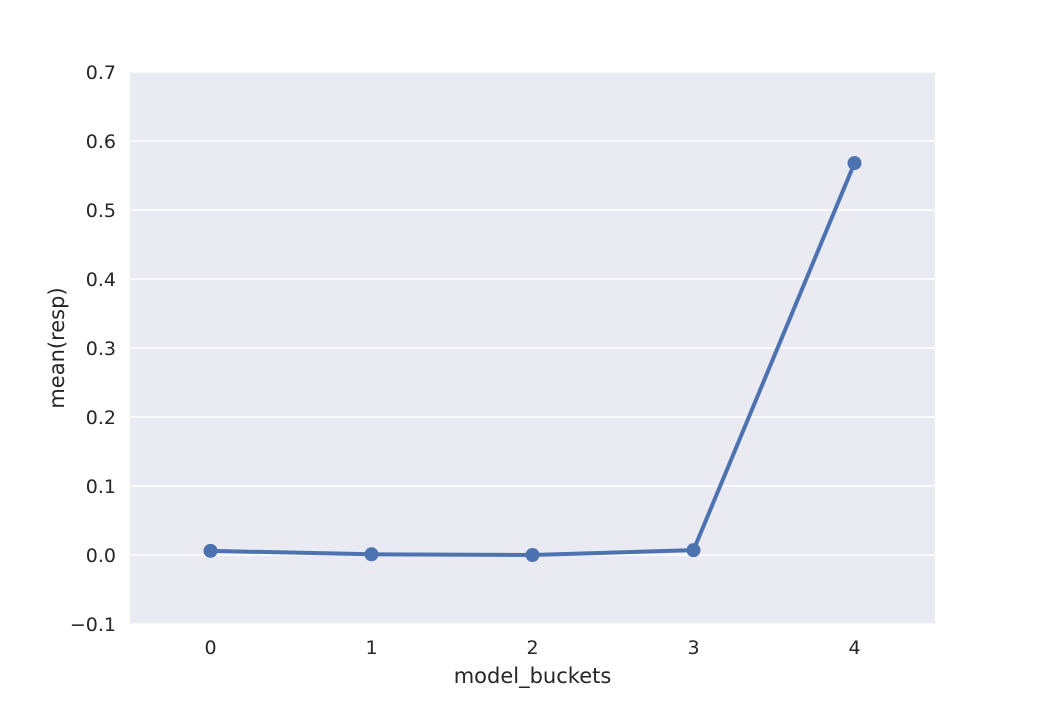  I want to click on x-axis-ticks: 0 1 2 3 4, so click(532, 648).